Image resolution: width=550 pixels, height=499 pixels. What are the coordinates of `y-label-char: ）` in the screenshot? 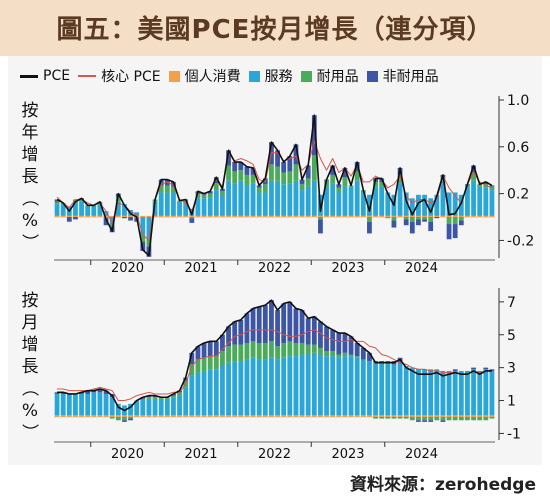 It's located at (29, 242).